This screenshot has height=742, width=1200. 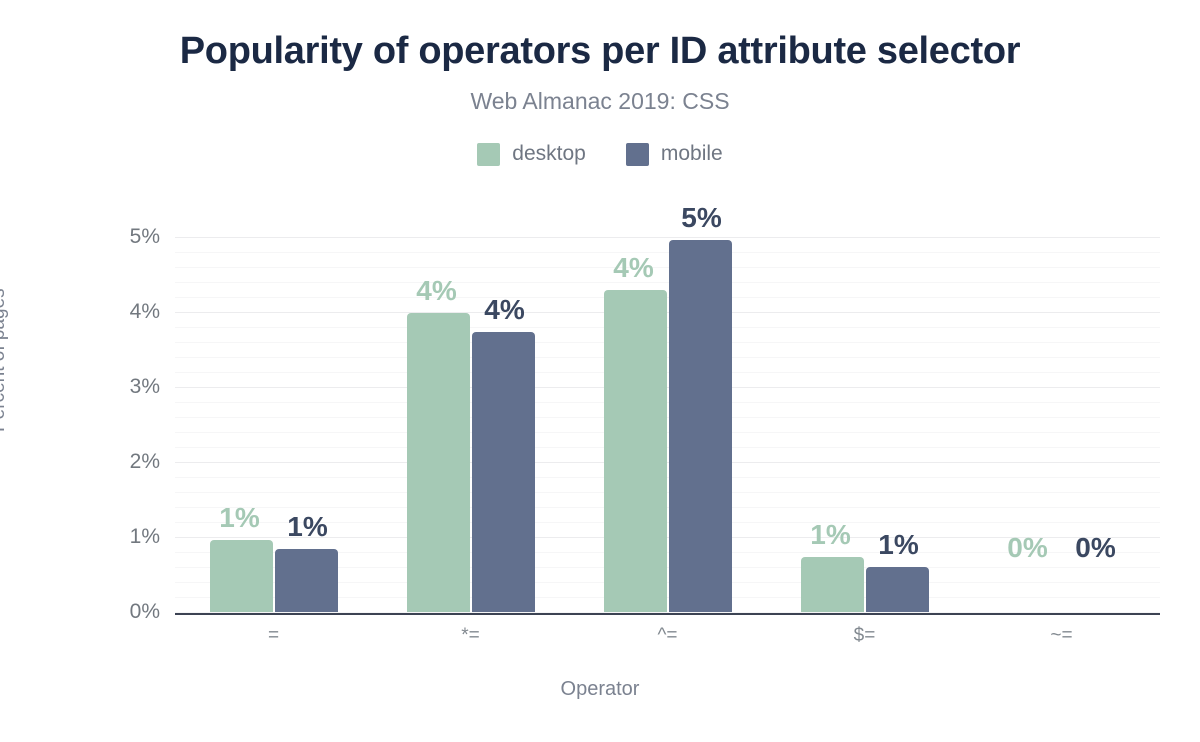 What do you see at coordinates (144, 386) in the screenshot?
I see `y-tick-label: 3%` at bounding box center [144, 386].